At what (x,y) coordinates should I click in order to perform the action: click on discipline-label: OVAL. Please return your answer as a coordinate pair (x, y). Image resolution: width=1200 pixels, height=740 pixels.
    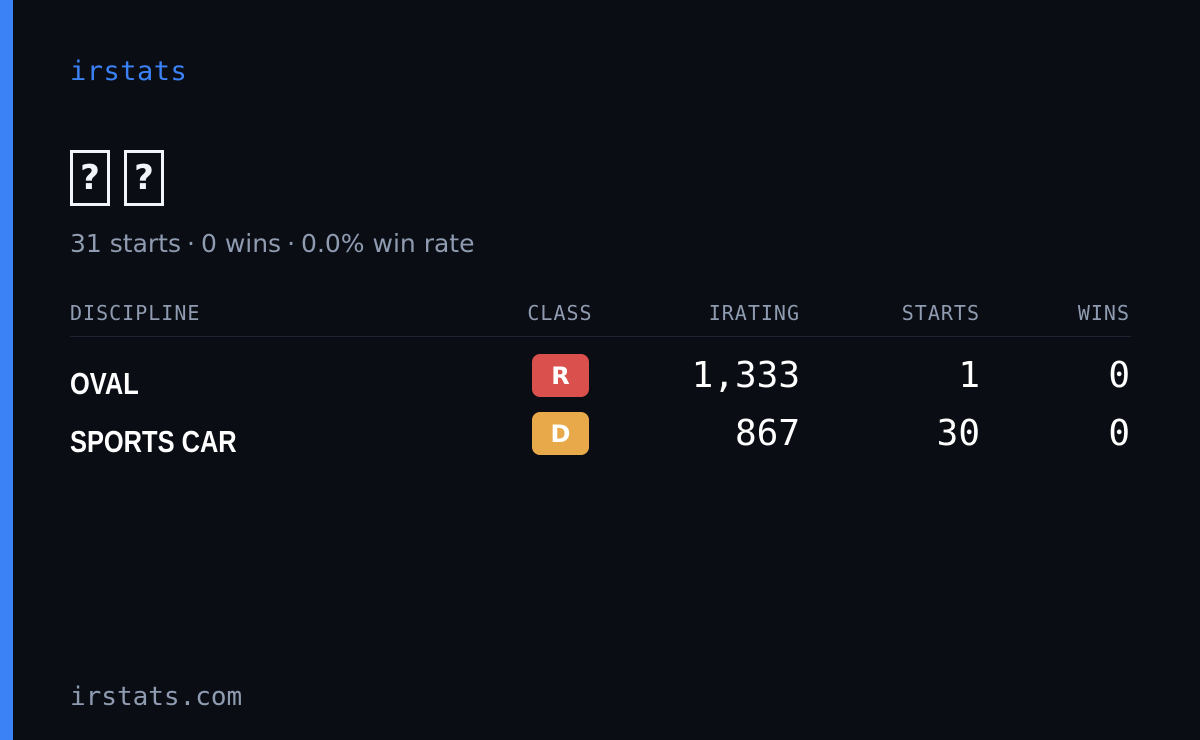
    Looking at the image, I should click on (104, 383).